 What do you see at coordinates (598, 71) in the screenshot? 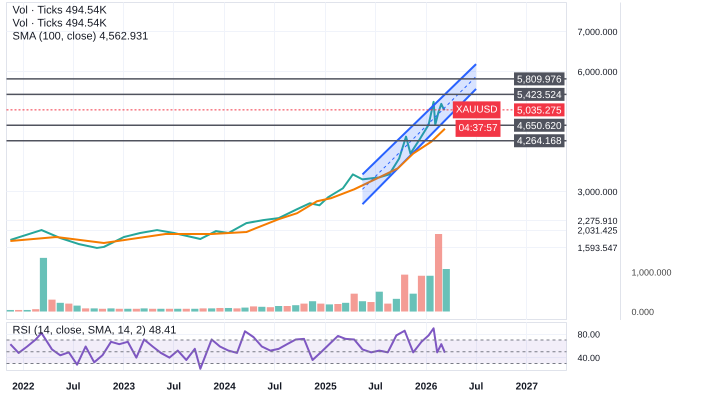
I see `y-tick-label: 6,000.000` at bounding box center [598, 71].